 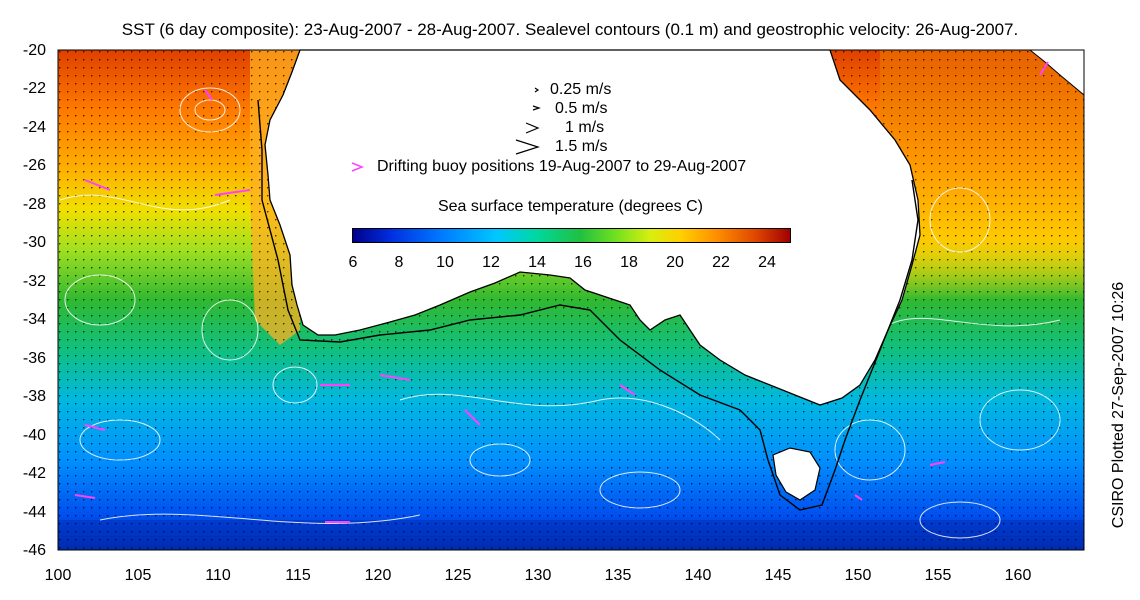 What do you see at coordinates (34, 319) in the screenshot?
I see `latitude-tick: -34` at bounding box center [34, 319].